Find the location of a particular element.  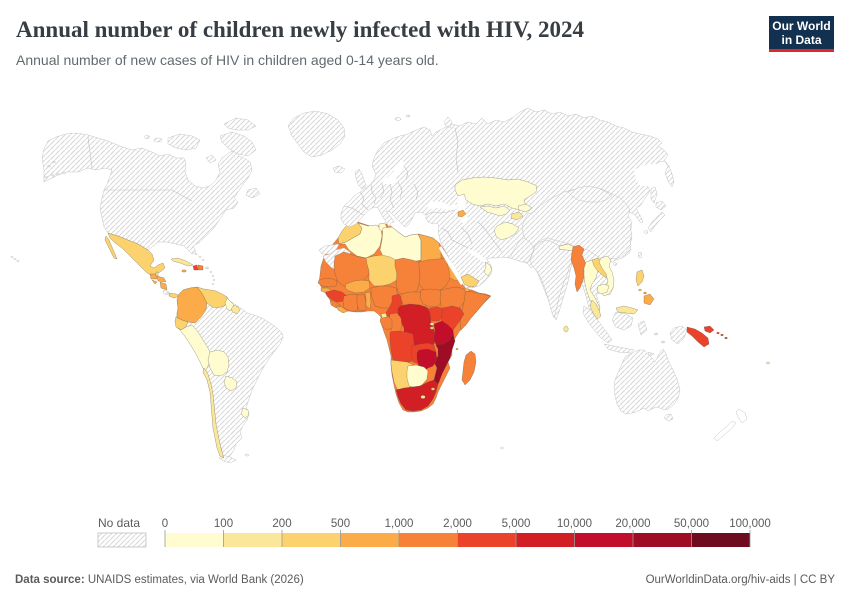

svg-text: 5,000 is located at coordinates (516, 524).